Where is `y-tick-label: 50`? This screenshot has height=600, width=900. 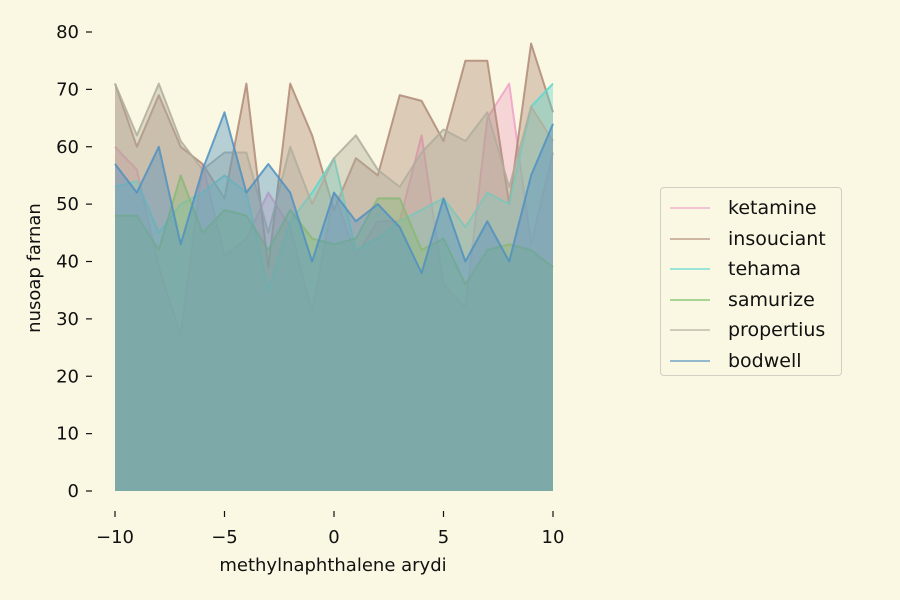
y-tick-label: 50 is located at coordinates (67, 204).